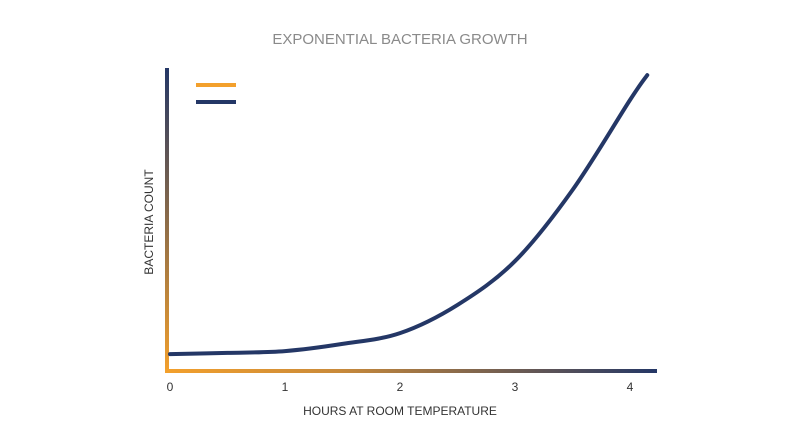 The width and height of the screenshot is (800, 447). I want to click on x-axis-label: HOURS AT ROOM TEMPERATURE, so click(400, 411).